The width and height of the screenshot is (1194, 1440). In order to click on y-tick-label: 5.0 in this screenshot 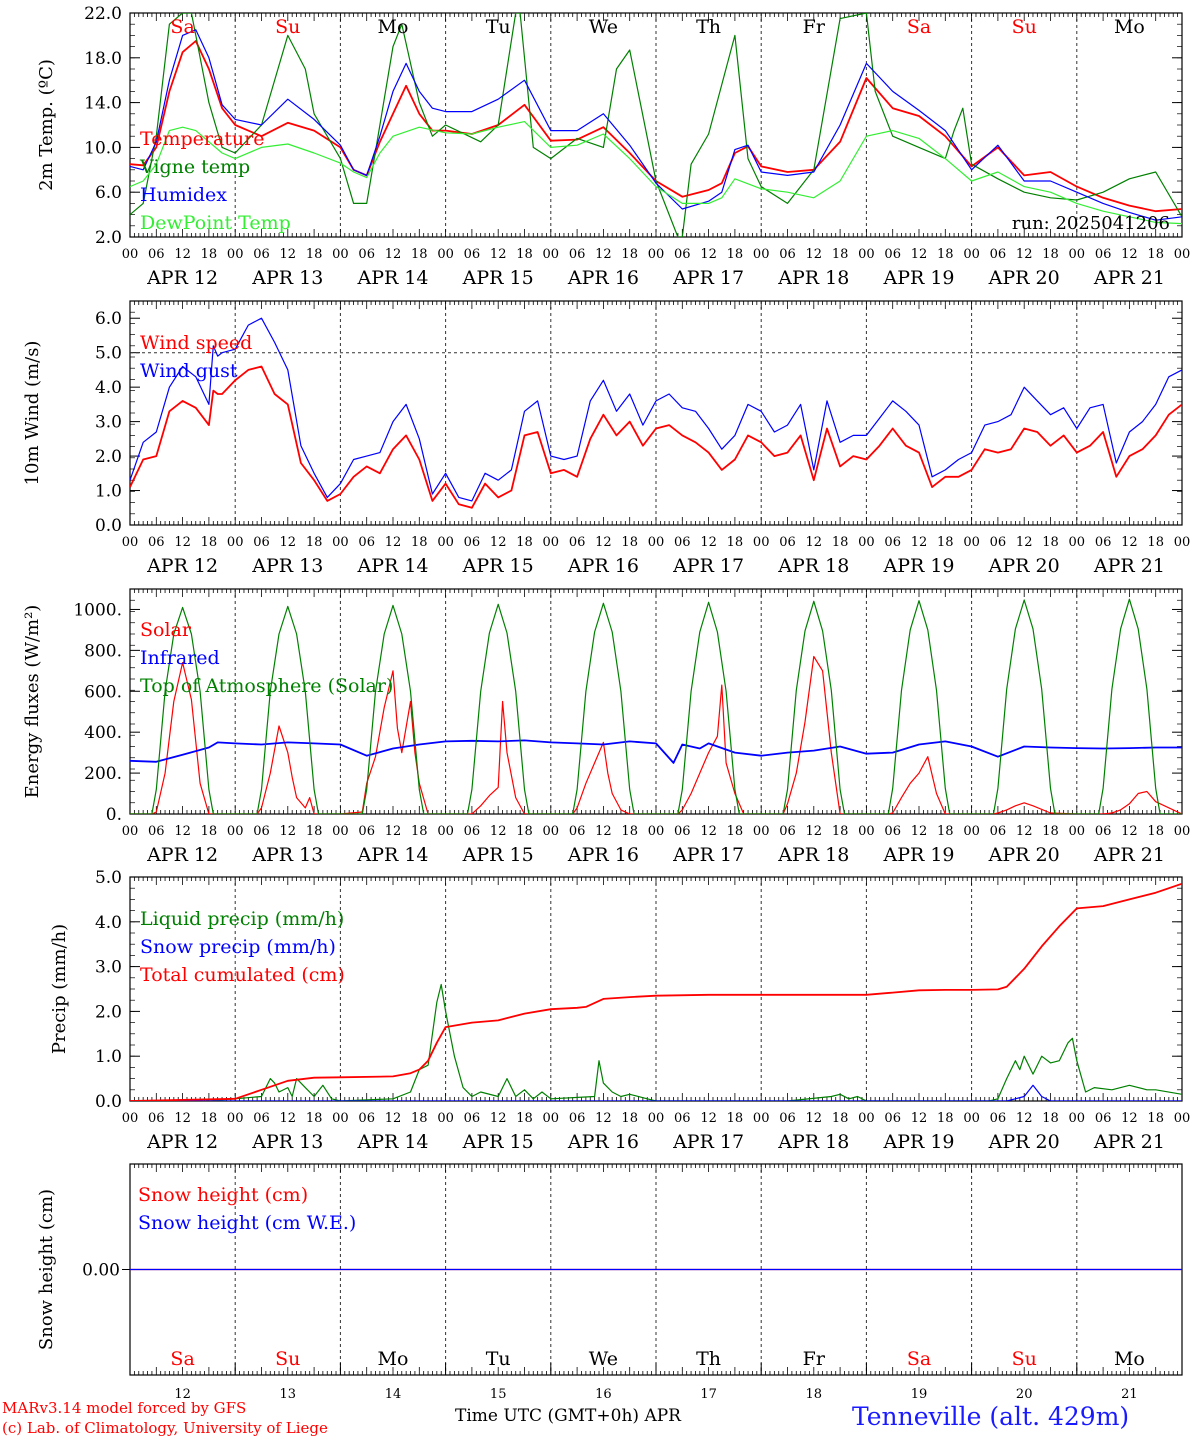, I will do `click(108, 354)`.